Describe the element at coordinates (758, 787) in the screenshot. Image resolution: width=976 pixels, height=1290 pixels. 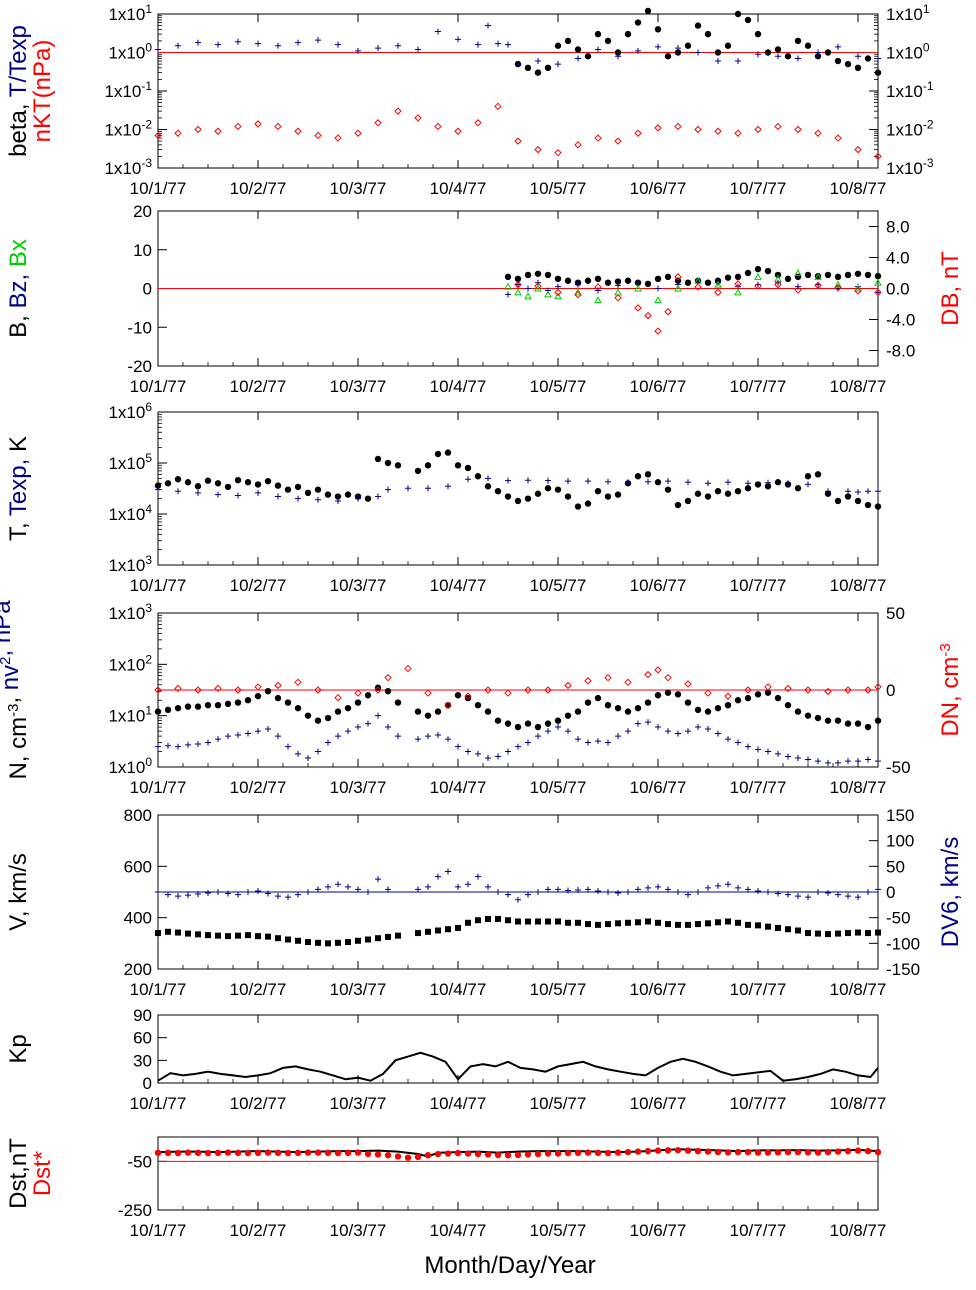
I see `x-tick-label: 10/7/77` at that location.